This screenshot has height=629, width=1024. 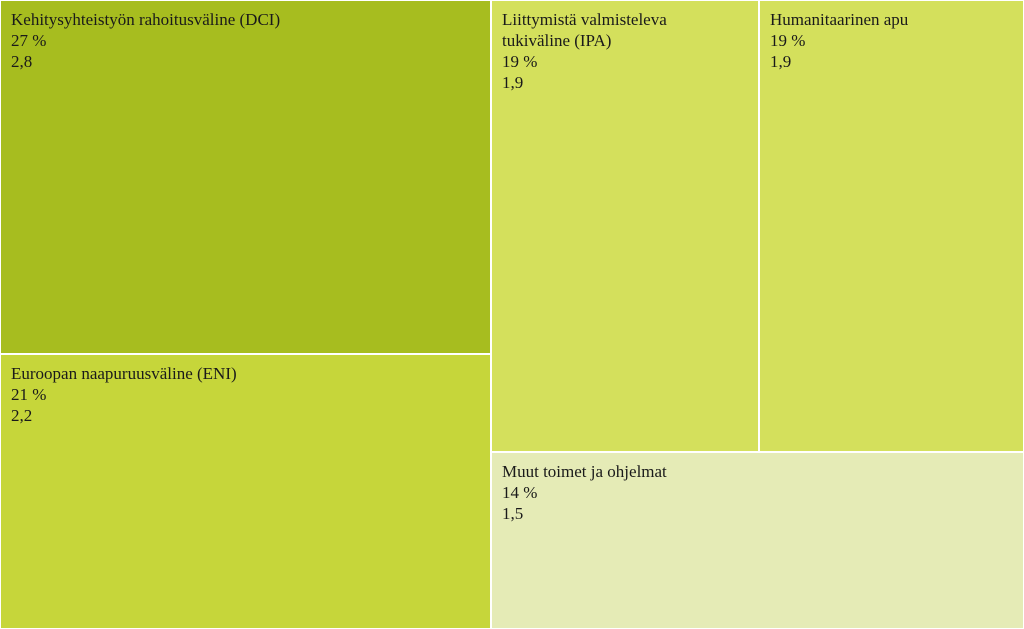 What do you see at coordinates (29, 394) in the screenshot?
I see `tile-eni-percent: 21 %` at bounding box center [29, 394].